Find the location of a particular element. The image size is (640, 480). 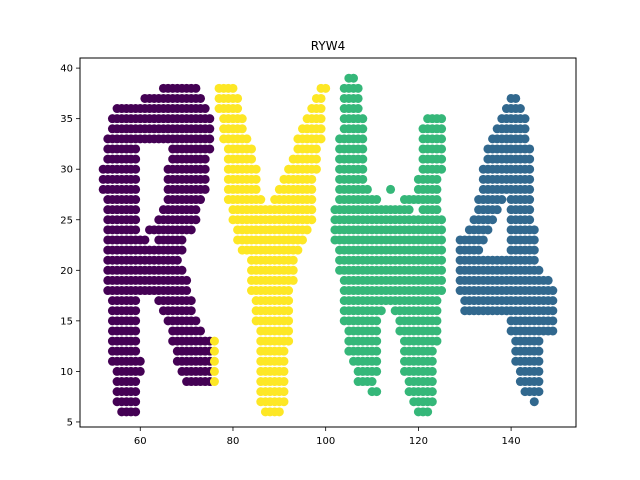

x-tick-label: 120 is located at coordinates (418, 441).